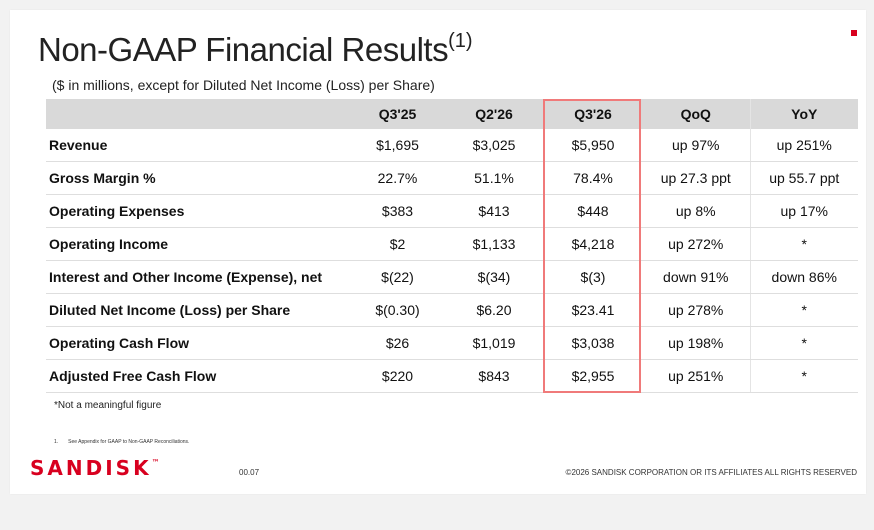 This screenshot has height=530, width=874. I want to click on cell-q3-25: $(0.30), so click(397, 310).